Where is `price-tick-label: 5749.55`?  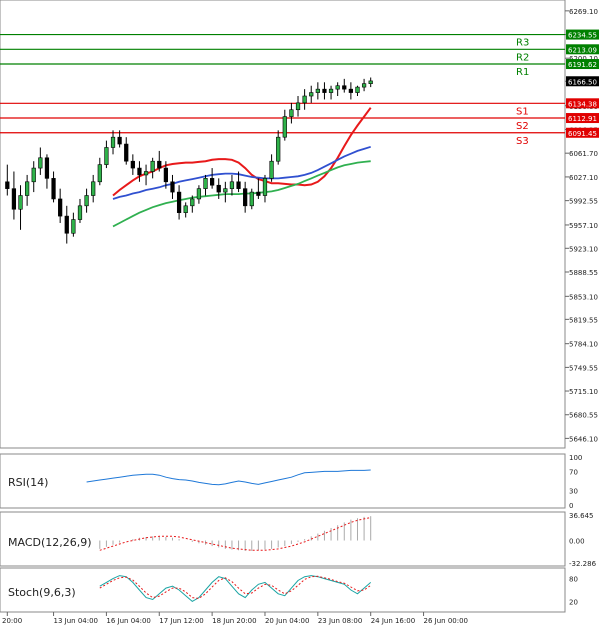
price-tick-label: 5749.55 is located at coordinates (583, 368).